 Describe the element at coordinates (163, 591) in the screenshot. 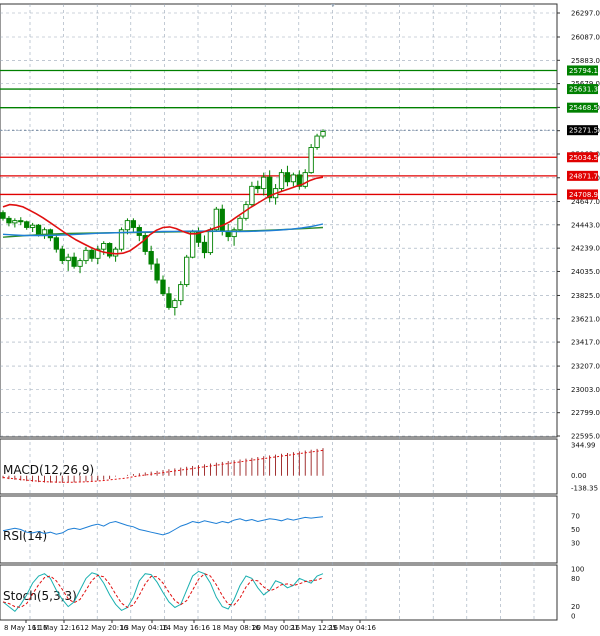

I see `stoch-main-line` at that location.